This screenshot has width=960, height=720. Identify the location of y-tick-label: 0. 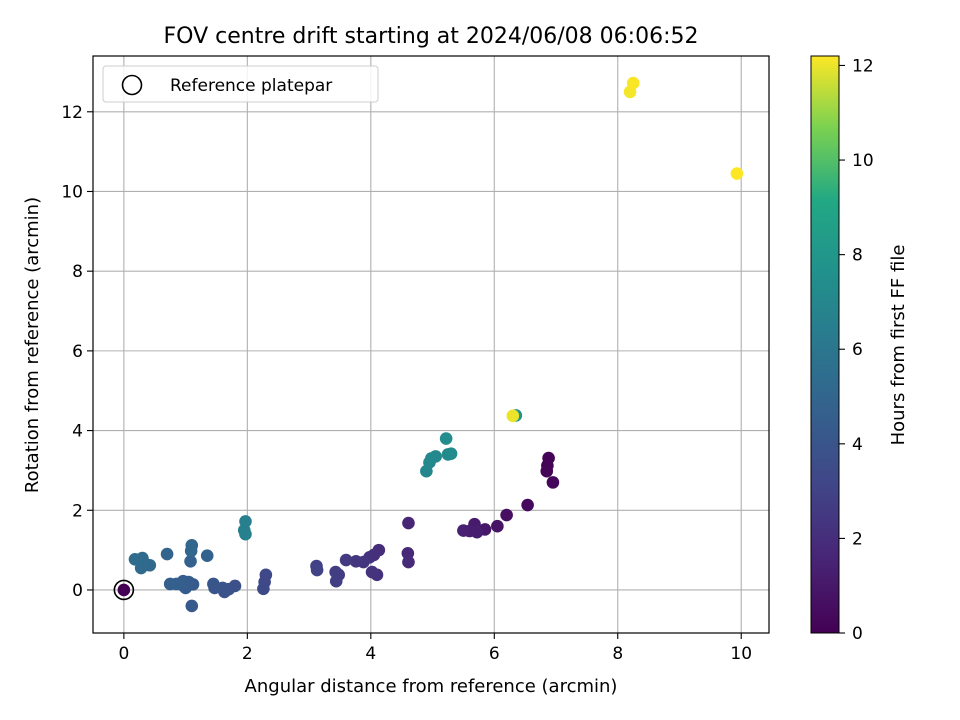
(77, 591).